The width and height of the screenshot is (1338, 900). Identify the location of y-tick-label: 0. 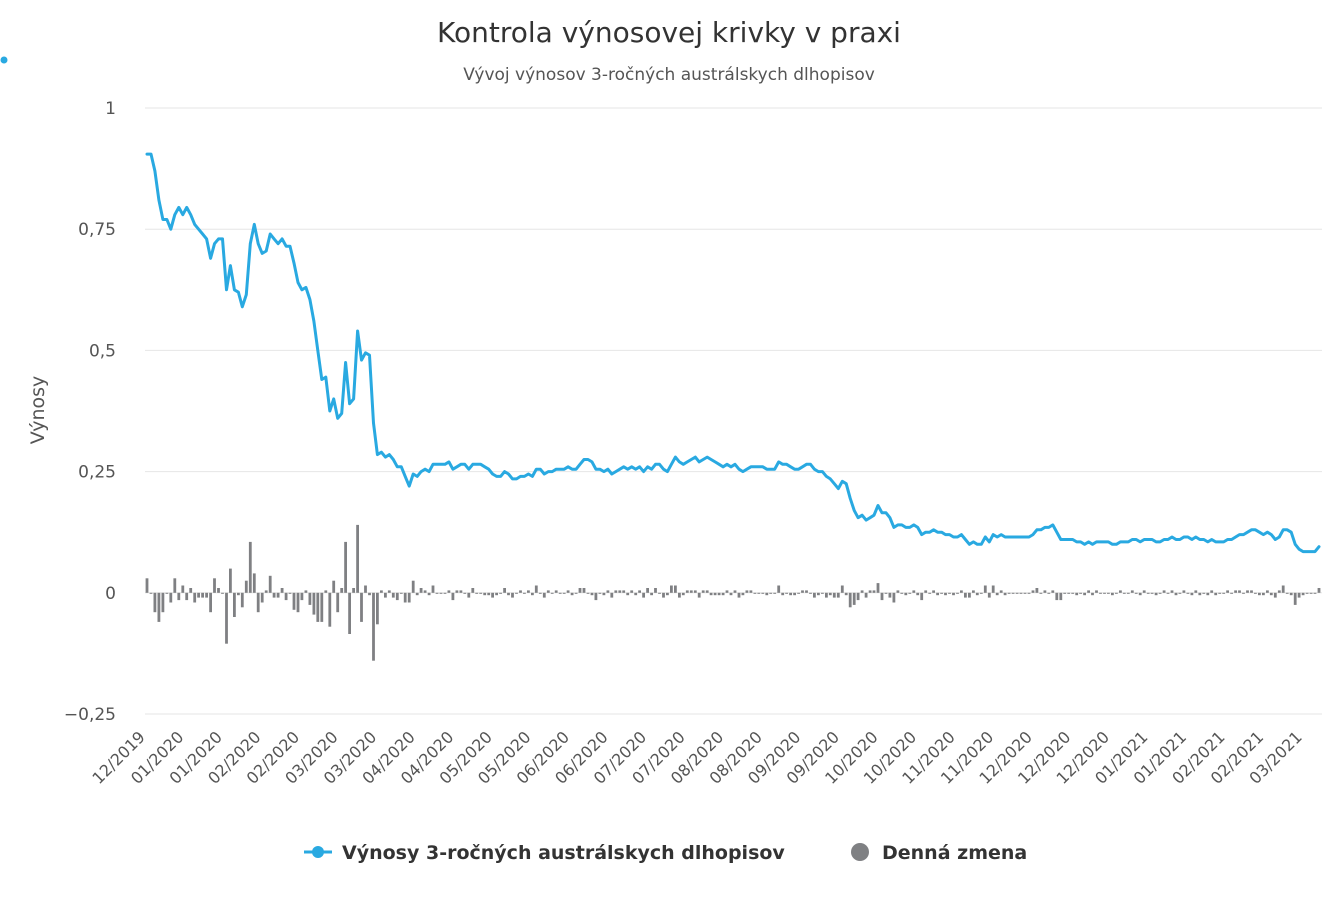
(110, 594).